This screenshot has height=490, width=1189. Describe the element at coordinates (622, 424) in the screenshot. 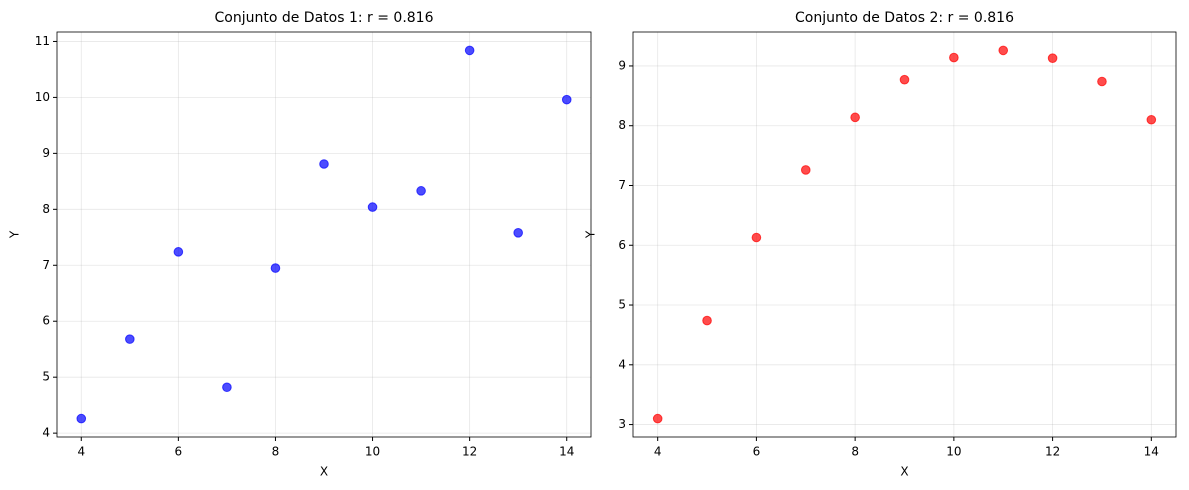

I see `y-tick-label: 3` at that location.